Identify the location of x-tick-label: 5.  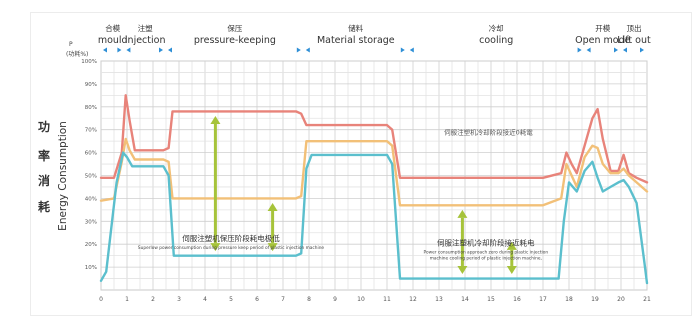
(231, 299).